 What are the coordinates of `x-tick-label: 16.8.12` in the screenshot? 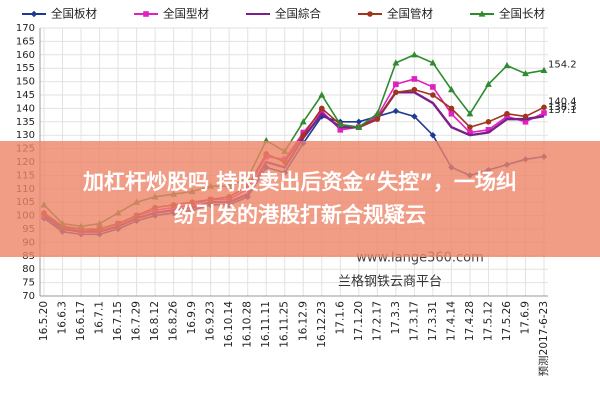 It's located at (155, 321).